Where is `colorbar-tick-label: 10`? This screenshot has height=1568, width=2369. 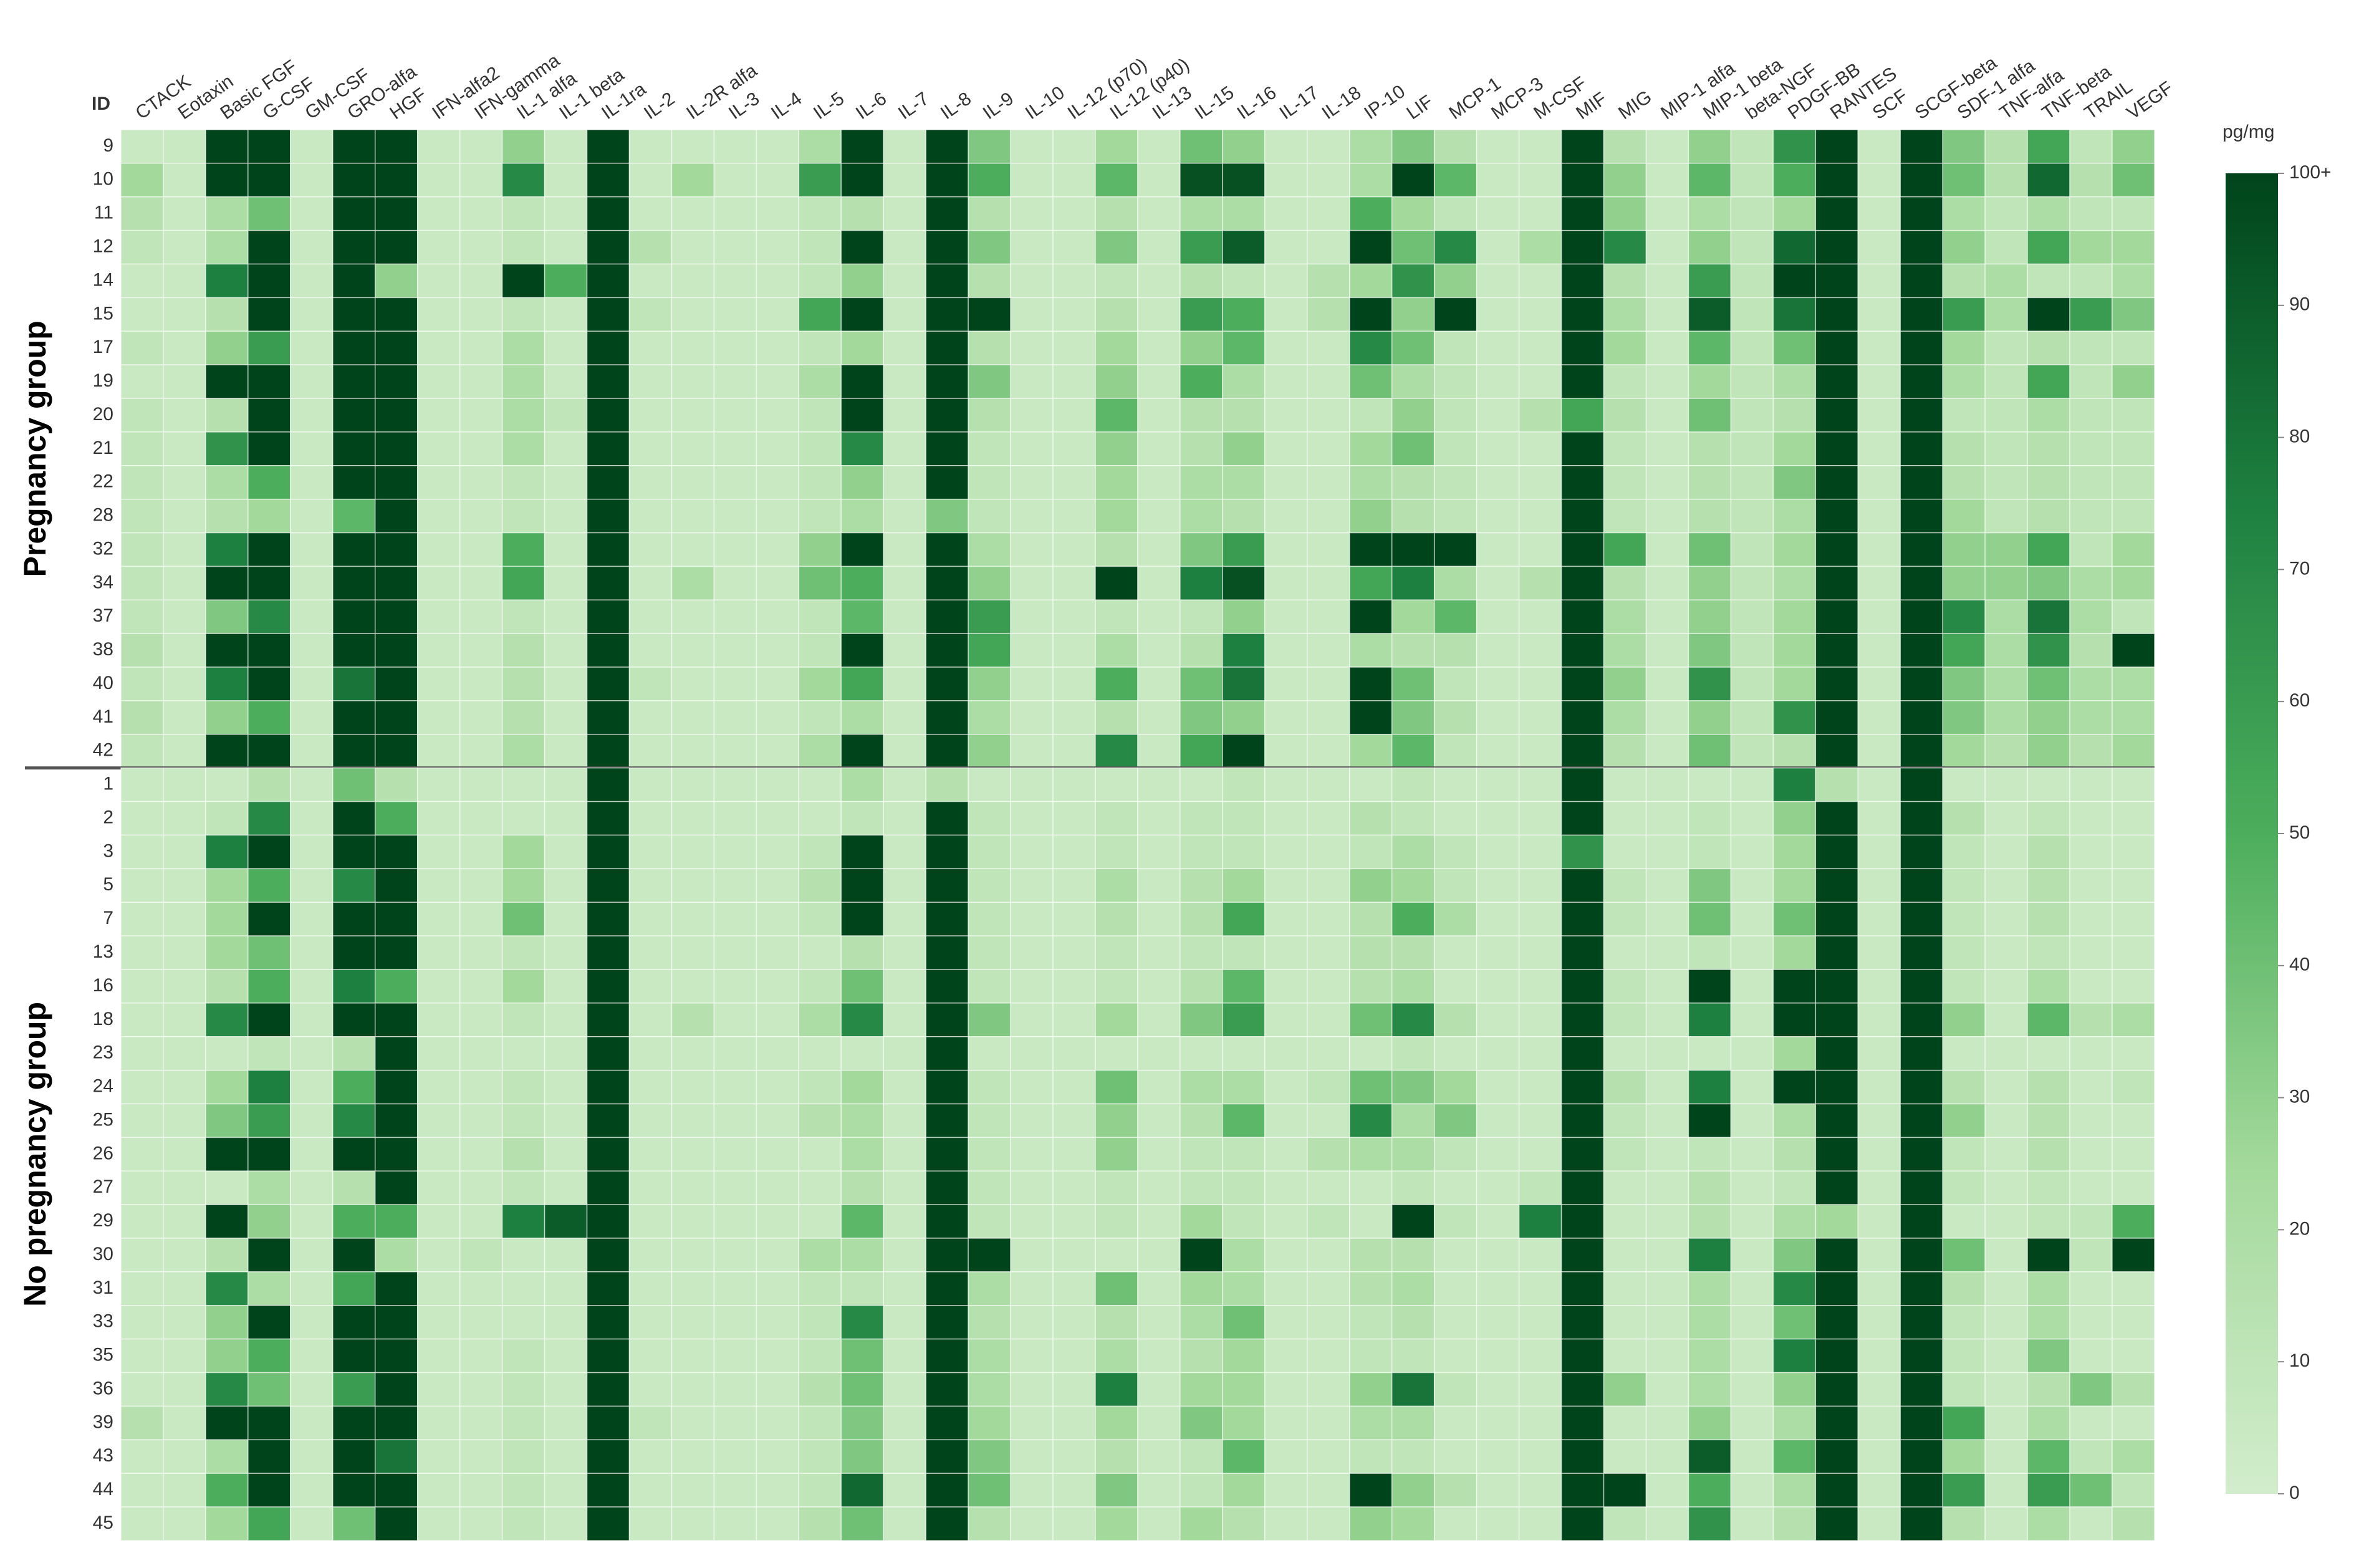 colorbar-tick-label: 10 is located at coordinates (2299, 1361).